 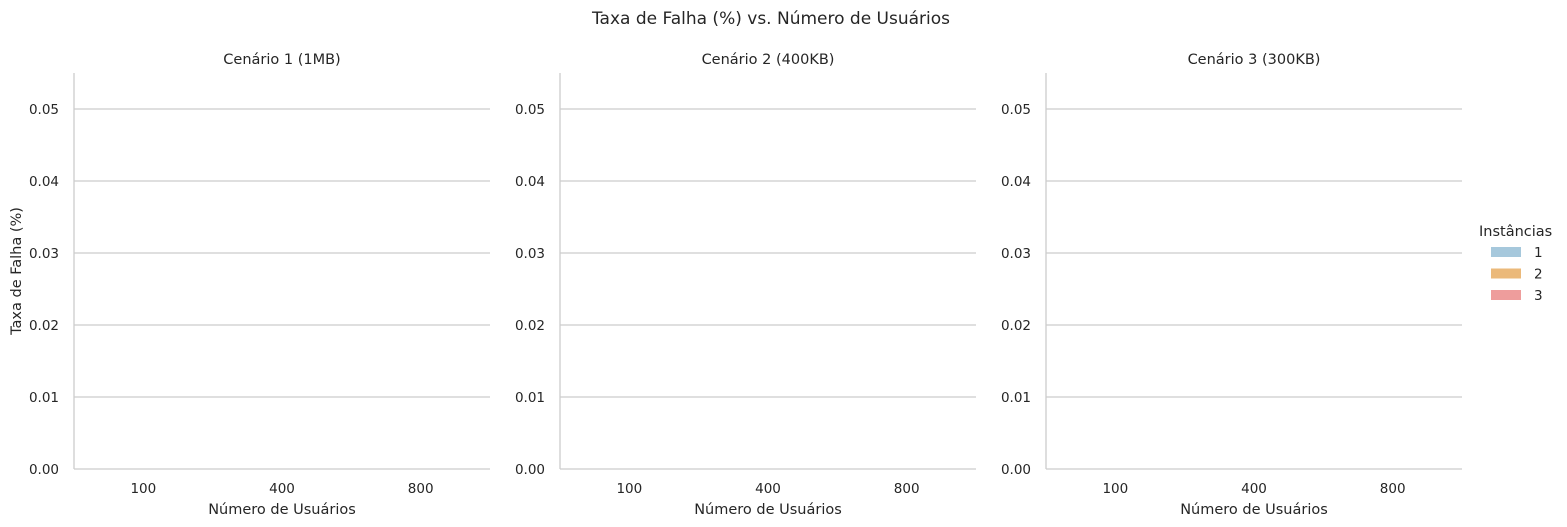 I want to click on legend-label: 1, so click(x=1538, y=253).